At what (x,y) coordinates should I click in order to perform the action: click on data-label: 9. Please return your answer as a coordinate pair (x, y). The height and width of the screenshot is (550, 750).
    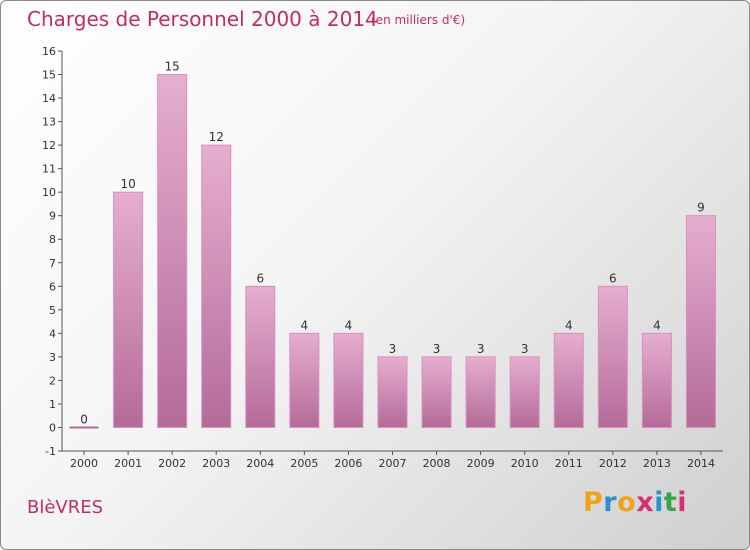
    Looking at the image, I should click on (701, 208).